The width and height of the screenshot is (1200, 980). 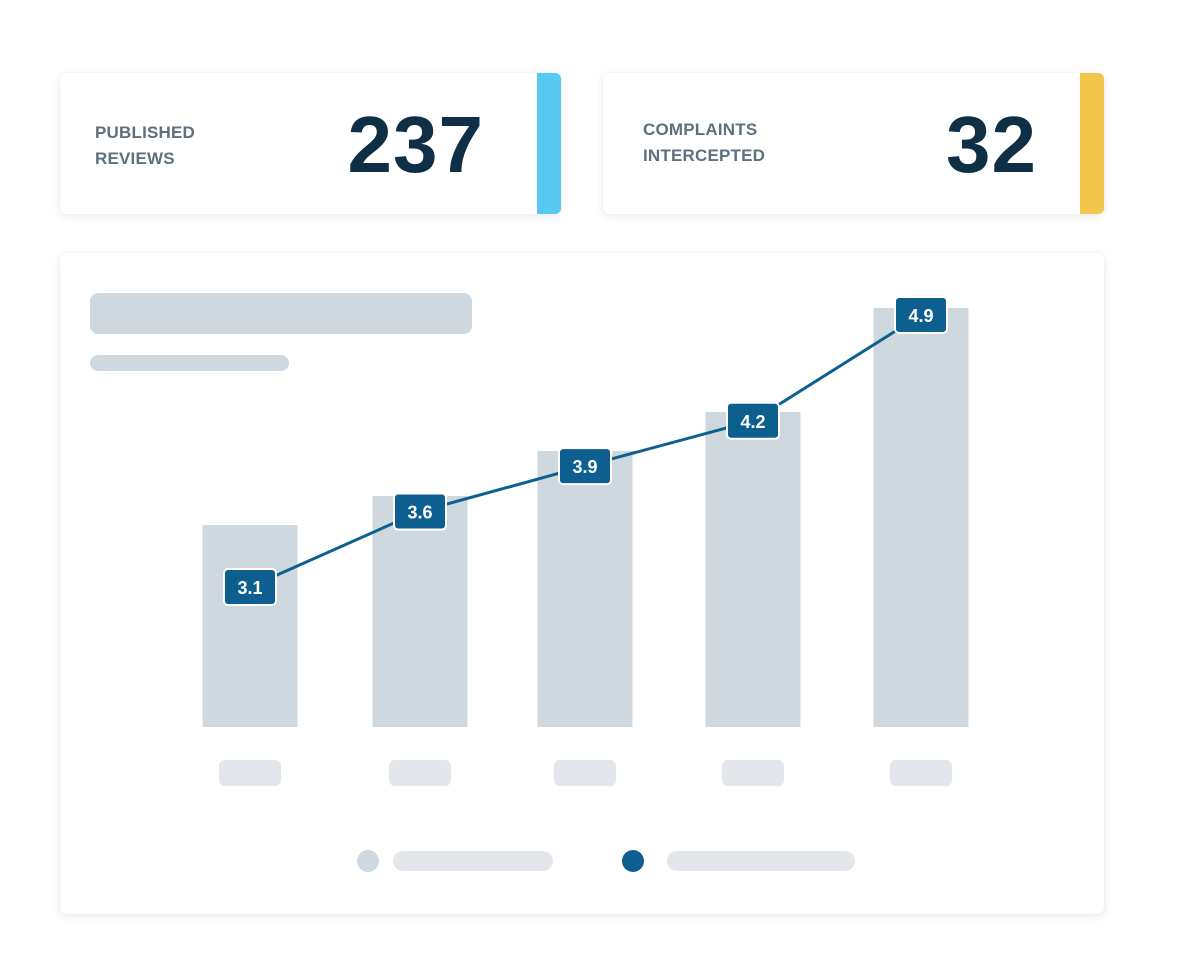 I want to click on legend-label-placeholder-line, so click(x=761, y=861).